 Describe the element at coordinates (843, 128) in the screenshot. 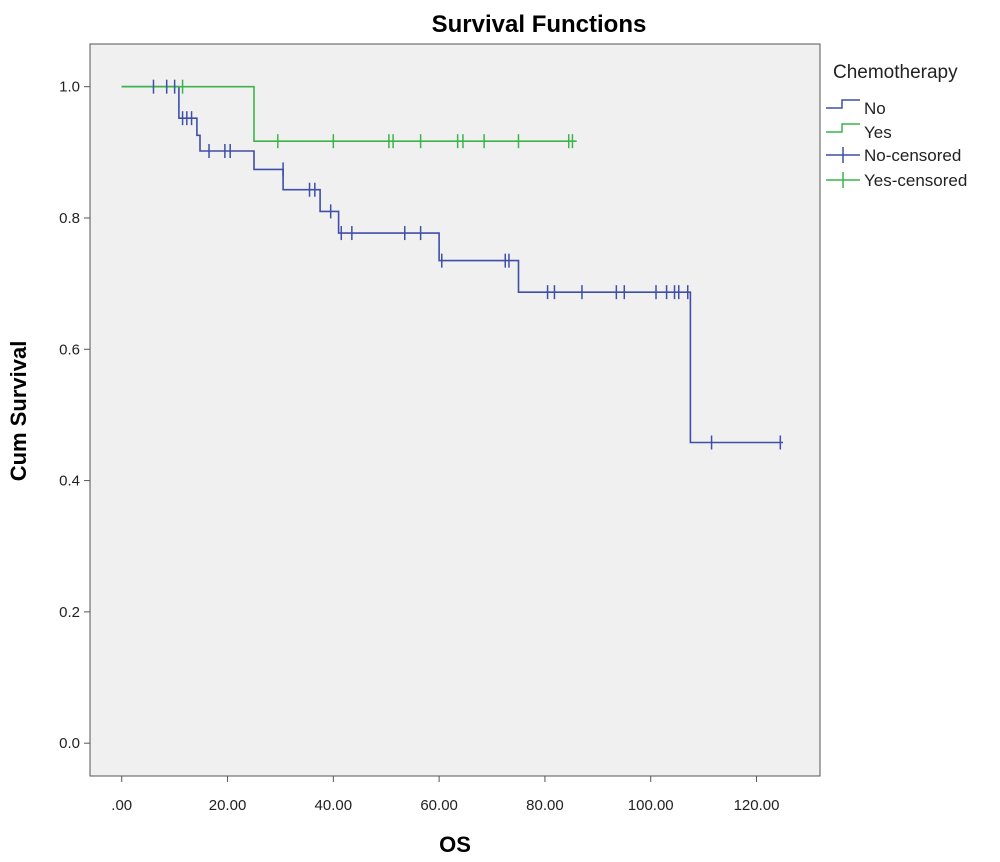

I see `legend-yes-line-icon` at that location.